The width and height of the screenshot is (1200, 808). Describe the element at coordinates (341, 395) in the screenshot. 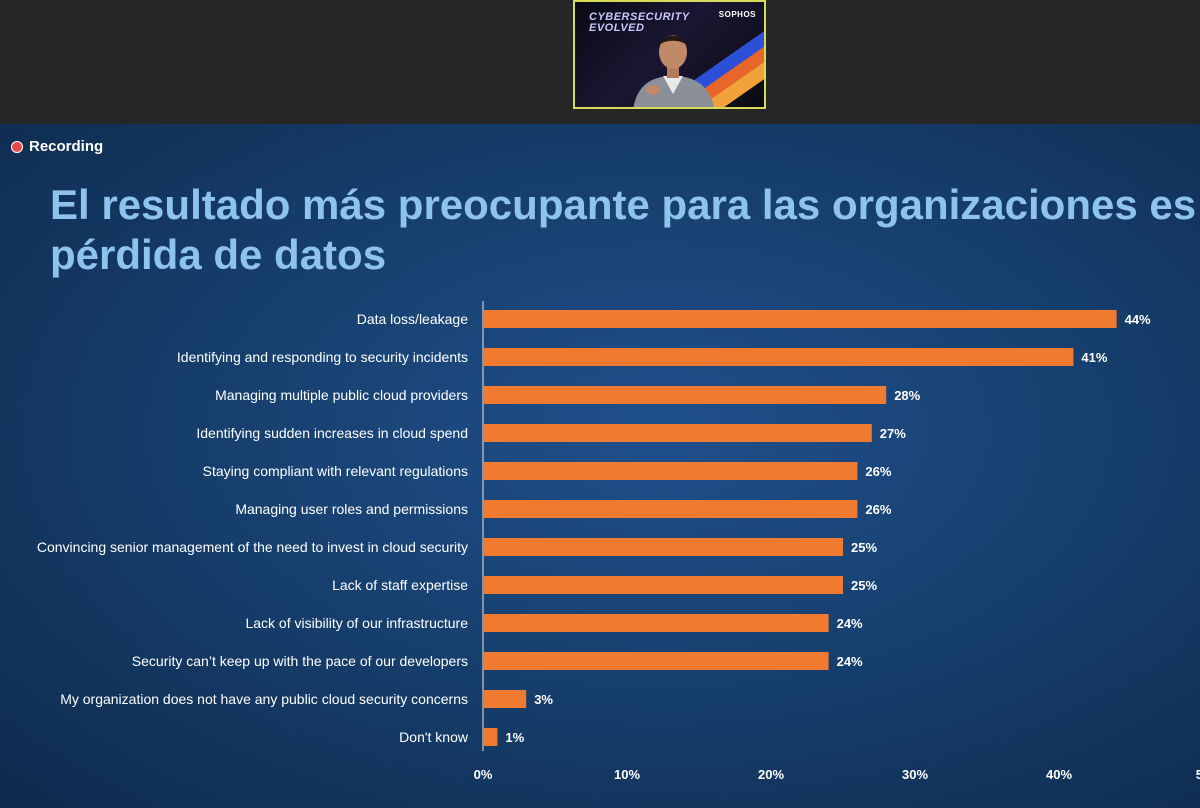

I see `category-label: Managing multiple public cloud providers` at that location.